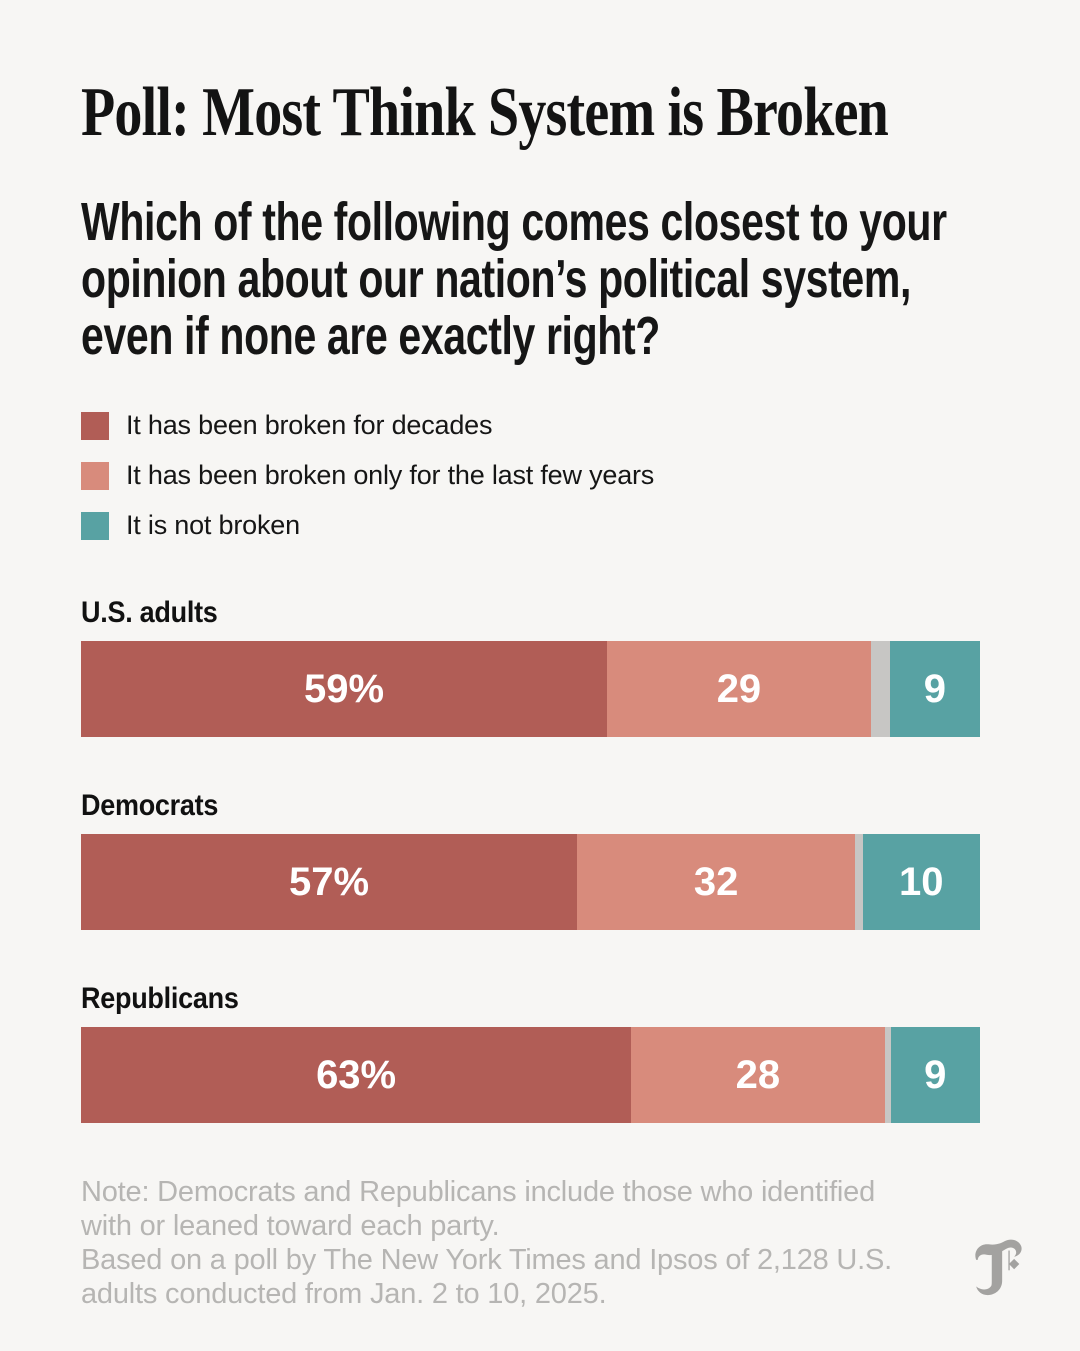 This screenshot has height=1351, width=1080. I want to click on stacked-bar: 57% 32 10, so click(530, 882).